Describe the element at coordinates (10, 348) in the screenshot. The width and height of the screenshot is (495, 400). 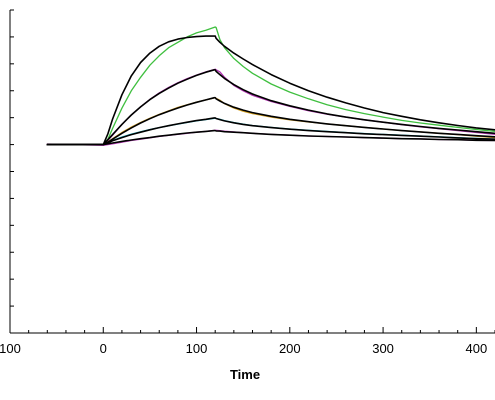
I see `x-tick-label-0: 100` at that location.